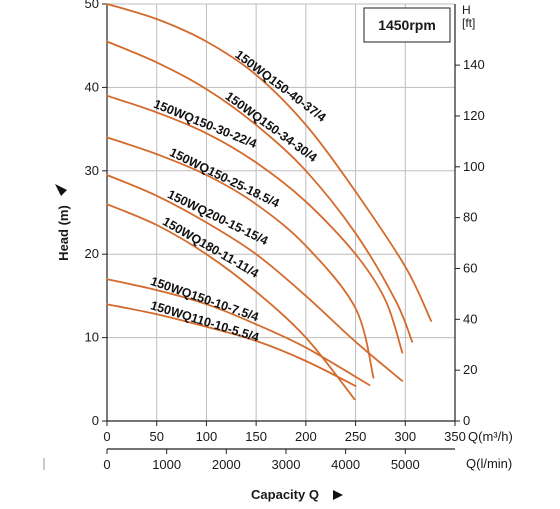  I want to click on x2-tick-label: 3000, so click(286, 464).